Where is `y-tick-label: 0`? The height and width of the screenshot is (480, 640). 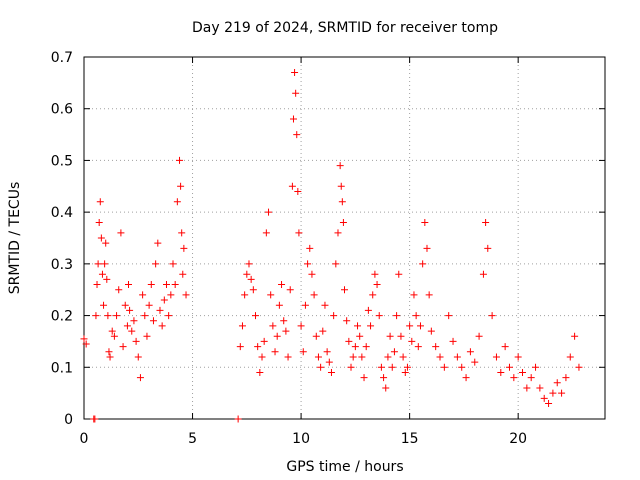
y-tick-label: 0 is located at coordinates (68, 420).